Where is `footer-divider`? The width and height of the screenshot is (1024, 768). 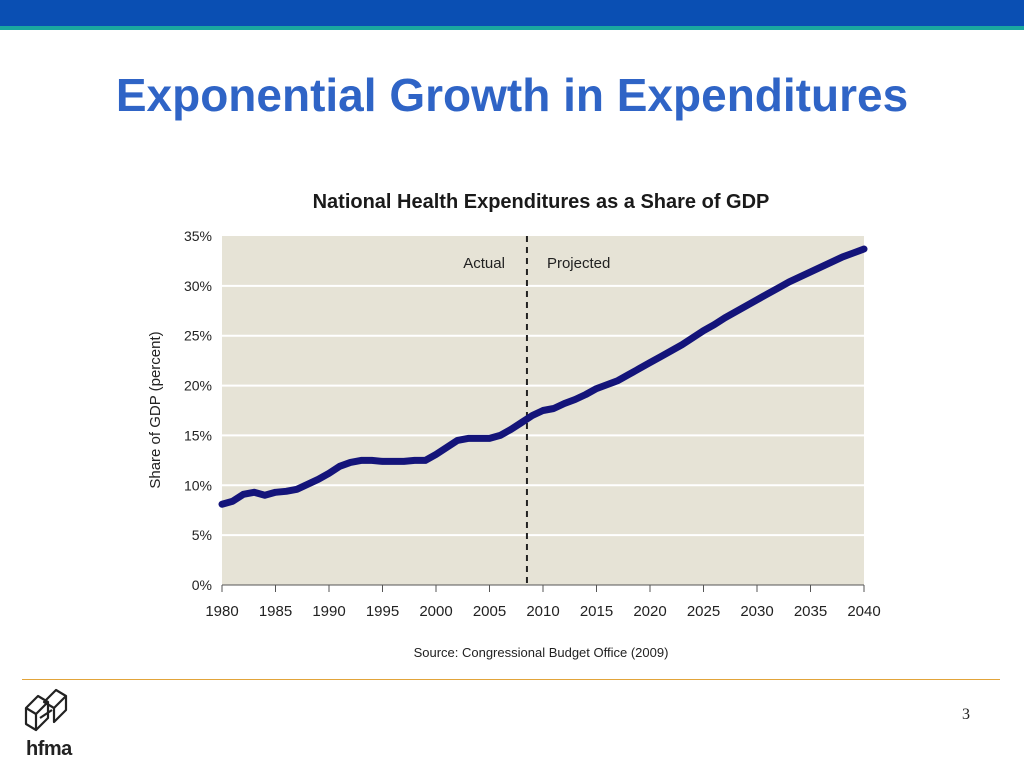 footer-divider is located at coordinates (511, 679).